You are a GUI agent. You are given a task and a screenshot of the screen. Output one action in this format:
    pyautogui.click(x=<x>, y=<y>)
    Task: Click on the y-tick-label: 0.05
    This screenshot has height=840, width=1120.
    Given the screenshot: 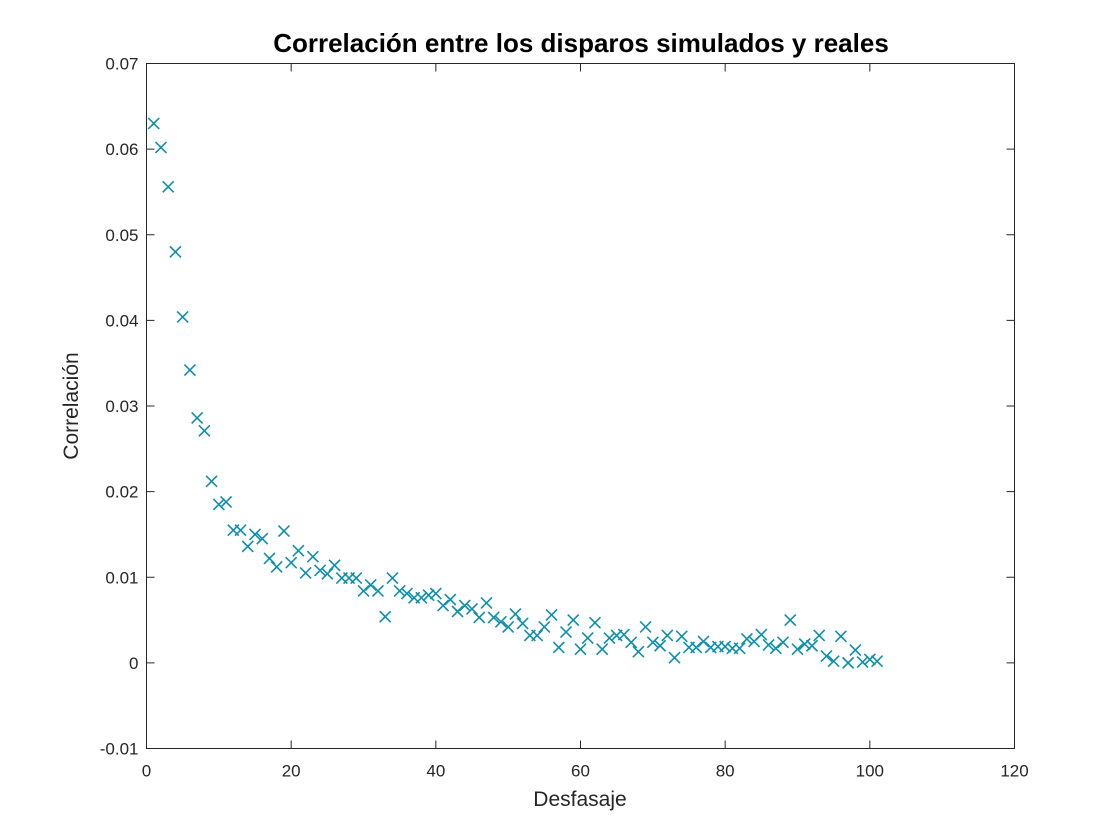 What is the action you would take?
    pyautogui.click(x=121, y=235)
    